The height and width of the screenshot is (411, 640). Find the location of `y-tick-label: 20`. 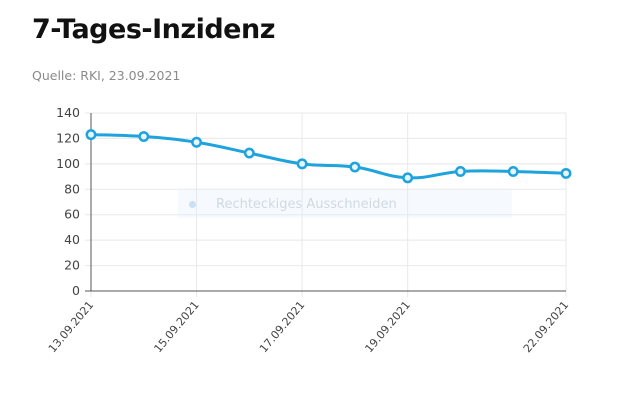

y-tick-label: 20 is located at coordinates (72, 265).